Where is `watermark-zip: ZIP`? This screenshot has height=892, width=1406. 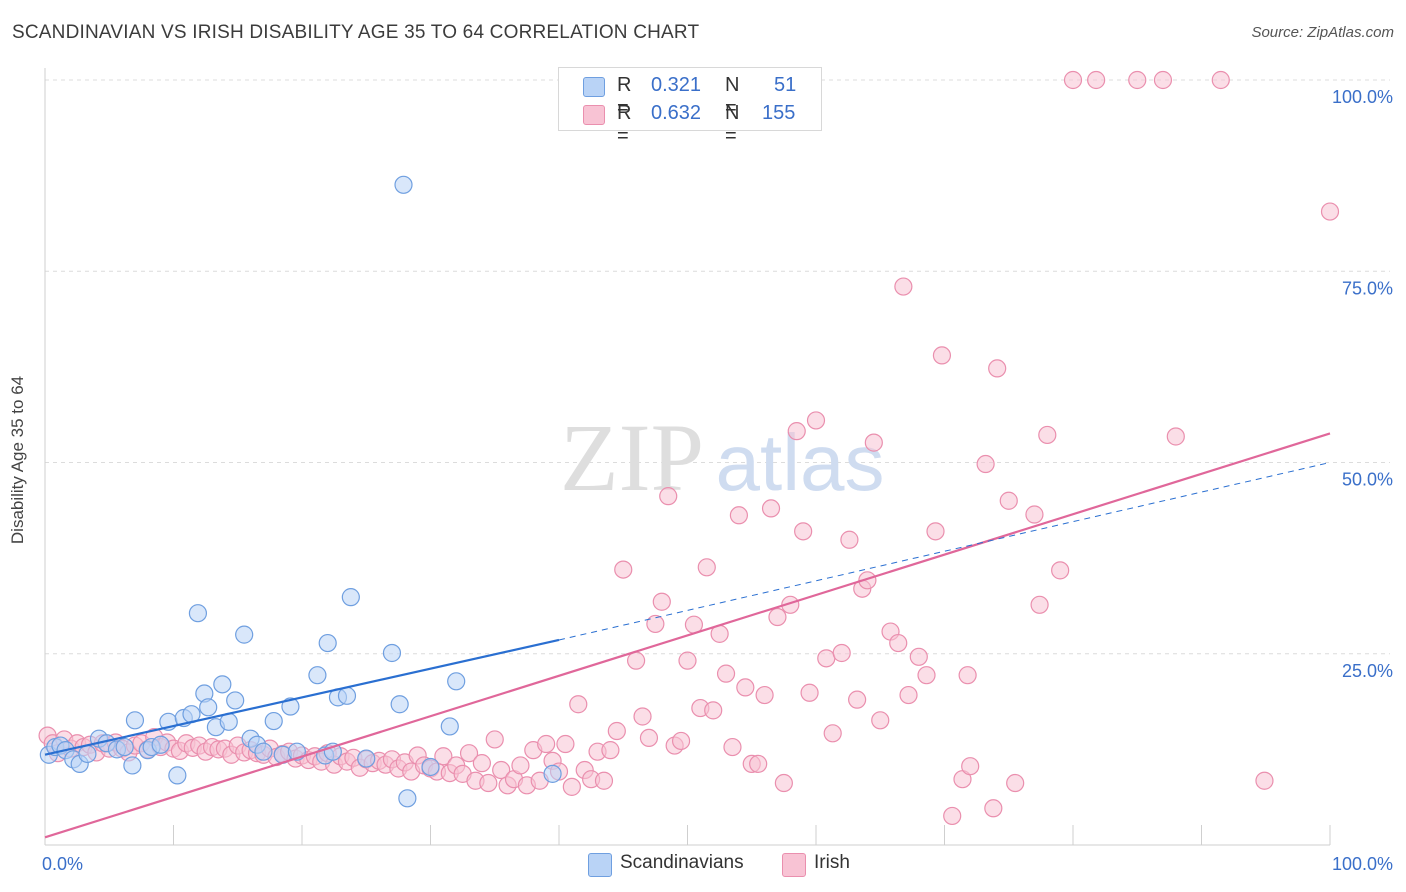
watermark-zip: ZIP is located at coordinates (632, 457).